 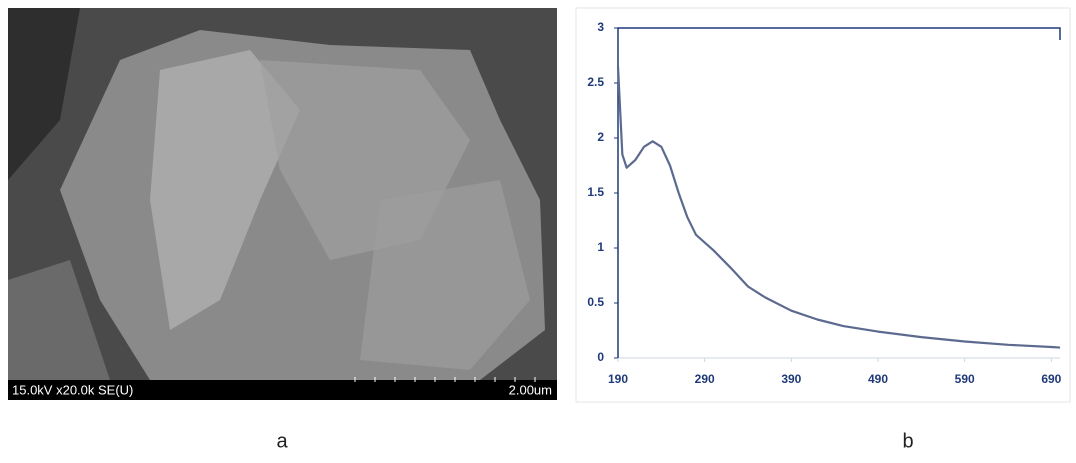 What do you see at coordinates (282, 441) in the screenshot?
I see `panel-label: a` at bounding box center [282, 441].